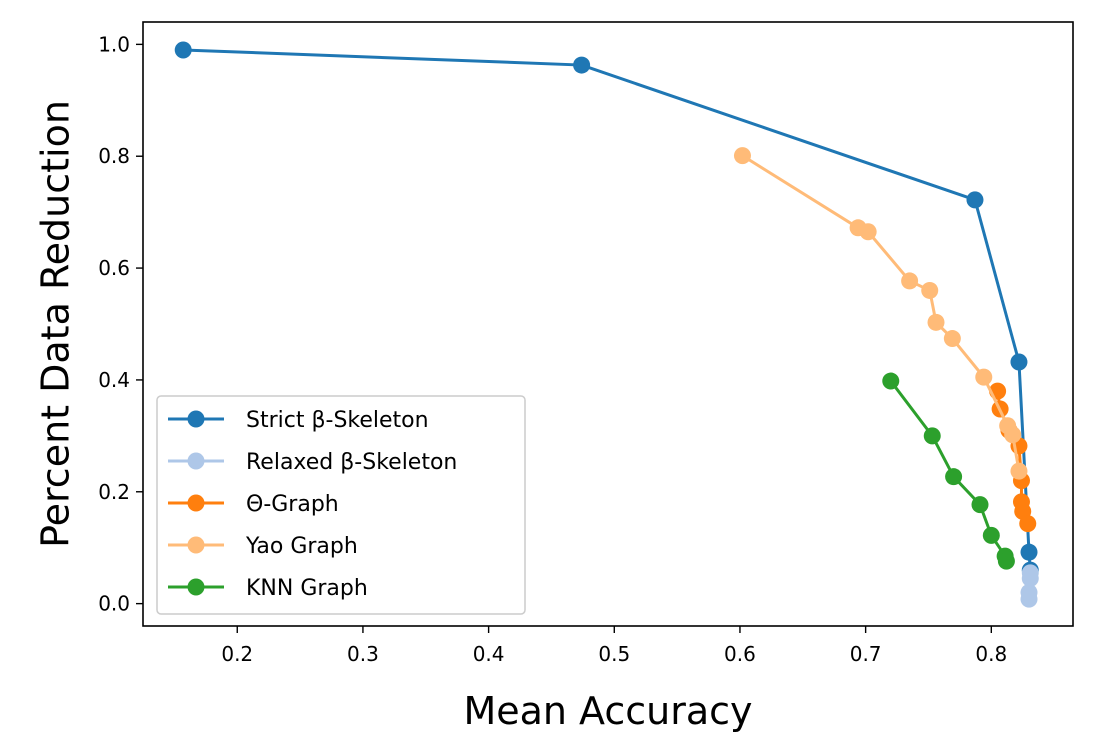 Image resolution: width=1096 pixels, height=754 pixels. I want to click on y-tick-label: 0.8, so click(114, 156).